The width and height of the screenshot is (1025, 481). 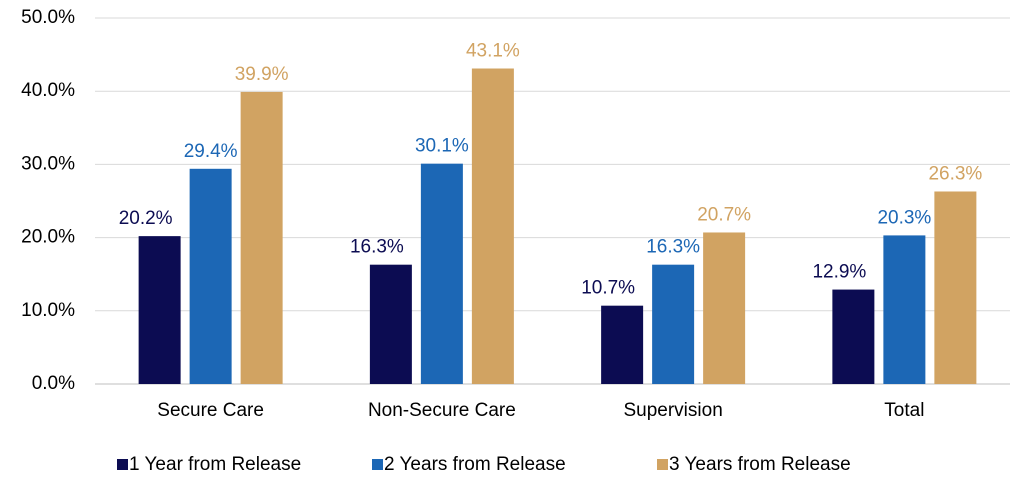 What do you see at coordinates (48, 17) in the screenshot?
I see `y-tick-label: 50.0%` at bounding box center [48, 17].